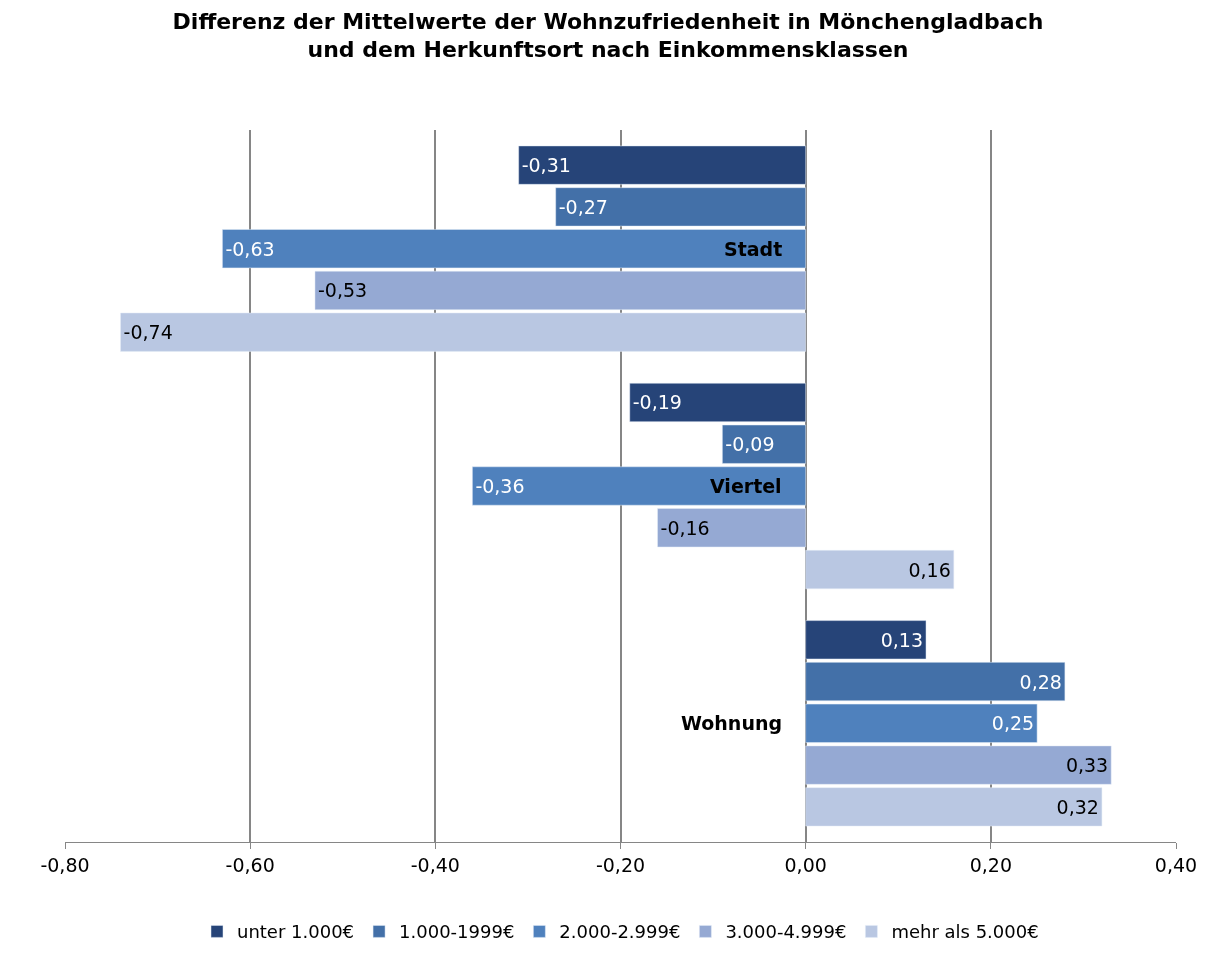 Image resolution: width=1216 pixels, height=962 pixels. I want to click on data-label: 0,28, so click(1040, 681).